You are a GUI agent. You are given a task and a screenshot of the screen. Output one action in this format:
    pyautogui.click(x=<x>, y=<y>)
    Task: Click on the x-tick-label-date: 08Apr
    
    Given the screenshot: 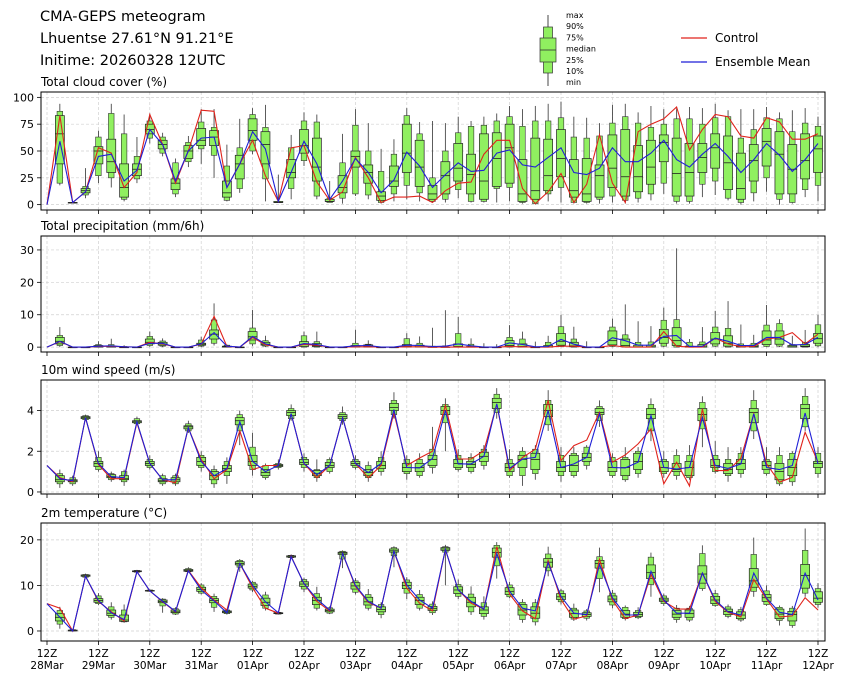 What is the action you would take?
    pyautogui.click(x=613, y=666)
    